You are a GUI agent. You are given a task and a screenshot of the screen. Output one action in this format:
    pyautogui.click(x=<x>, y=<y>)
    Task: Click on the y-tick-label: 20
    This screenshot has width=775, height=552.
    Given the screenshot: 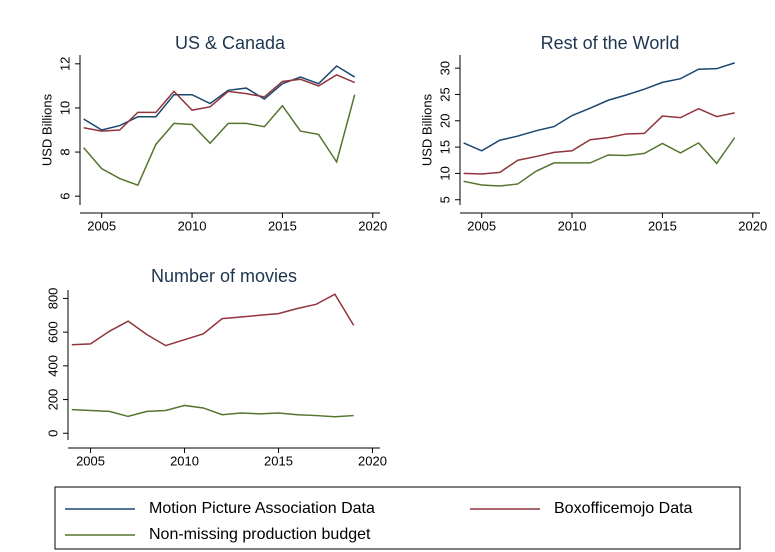 What is the action you would take?
    pyautogui.click(x=444, y=121)
    